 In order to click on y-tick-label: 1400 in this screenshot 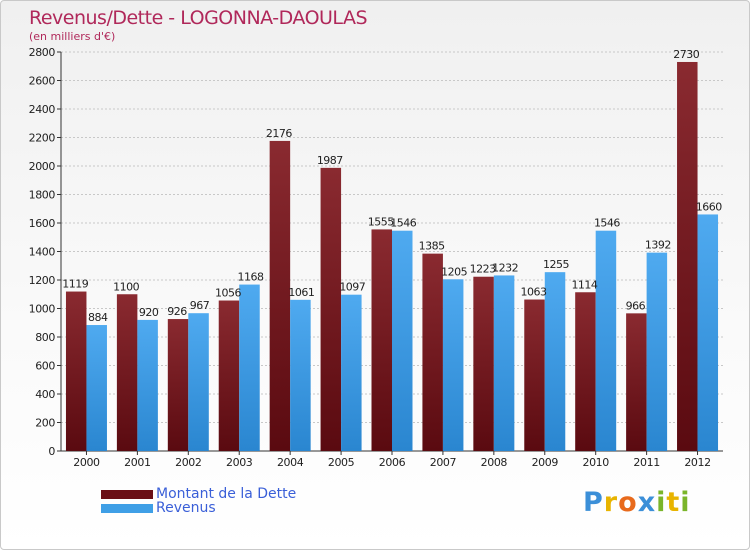, I will do `click(42, 252)`.